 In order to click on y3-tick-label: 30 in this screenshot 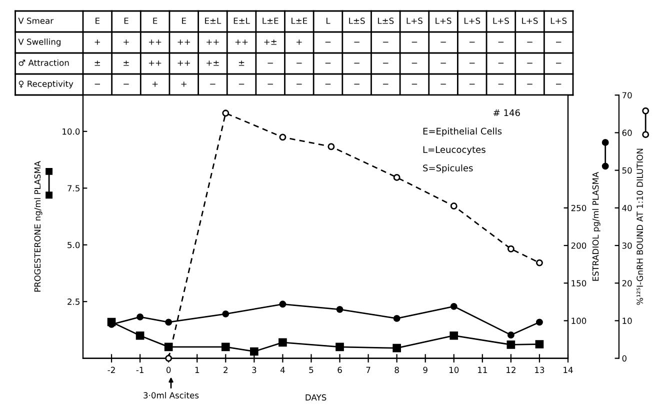, I will do `click(627, 245)`.